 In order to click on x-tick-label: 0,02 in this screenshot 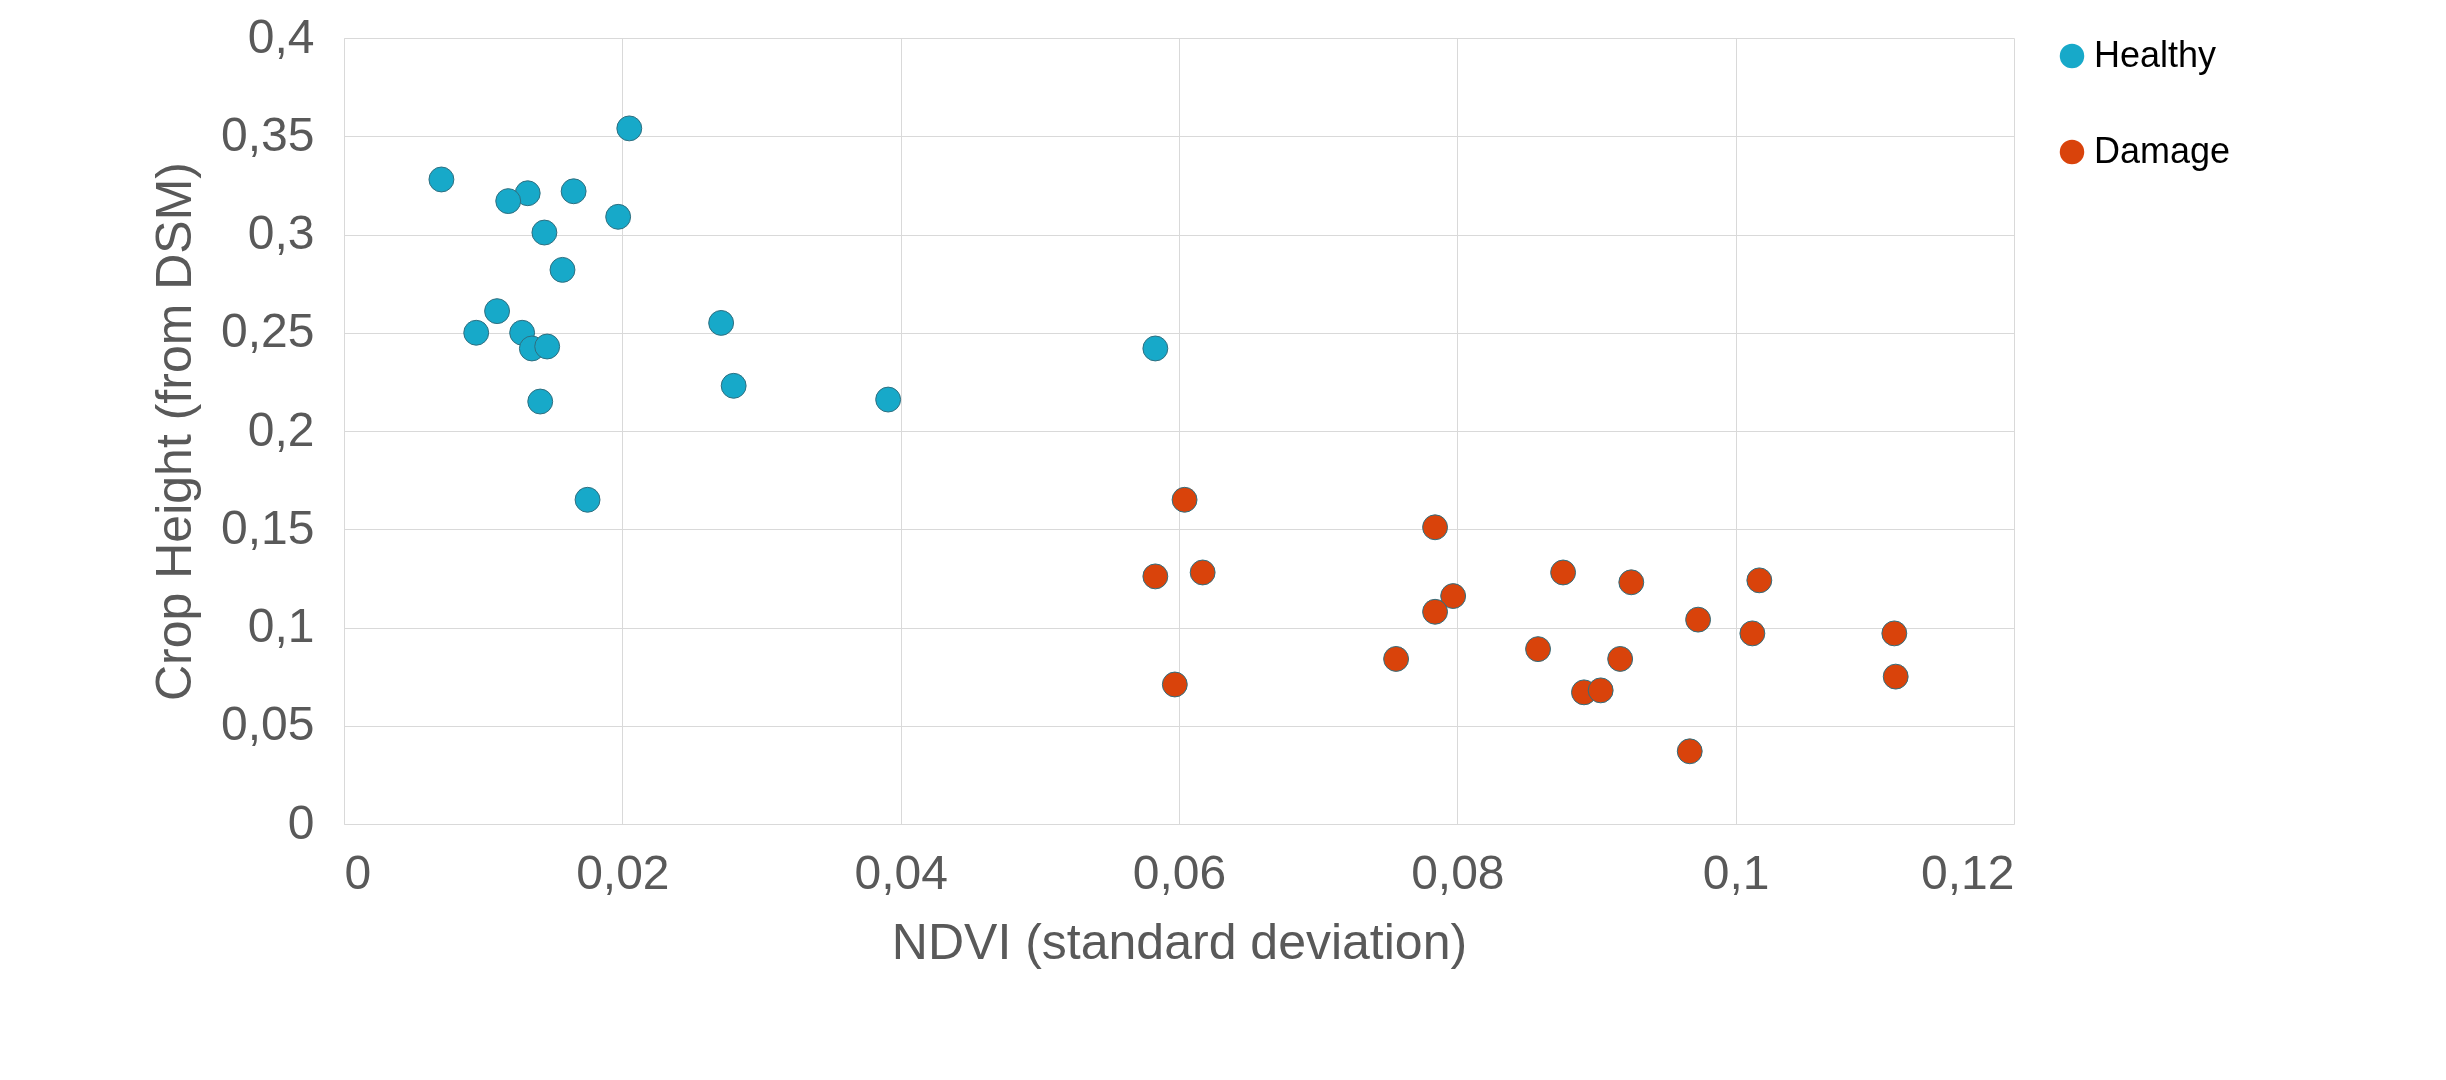, I will do `click(623, 872)`.